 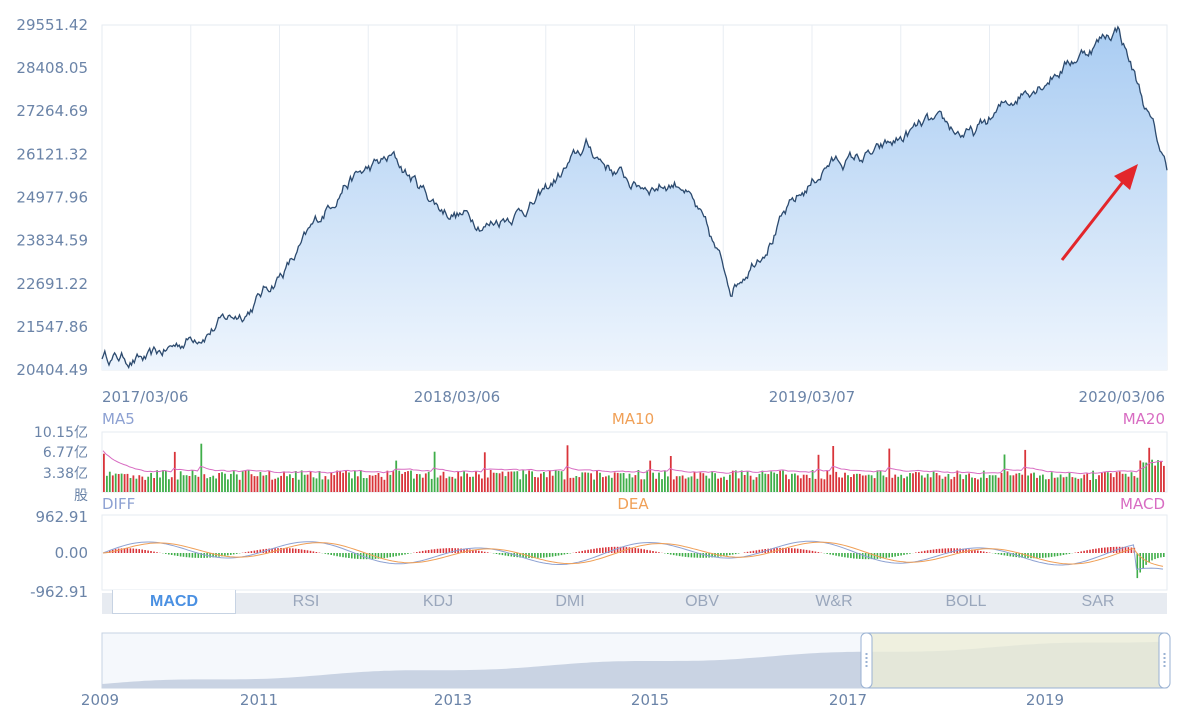 What do you see at coordinates (634, 603) in the screenshot?
I see `indicator-tab-bar` at bounding box center [634, 603].